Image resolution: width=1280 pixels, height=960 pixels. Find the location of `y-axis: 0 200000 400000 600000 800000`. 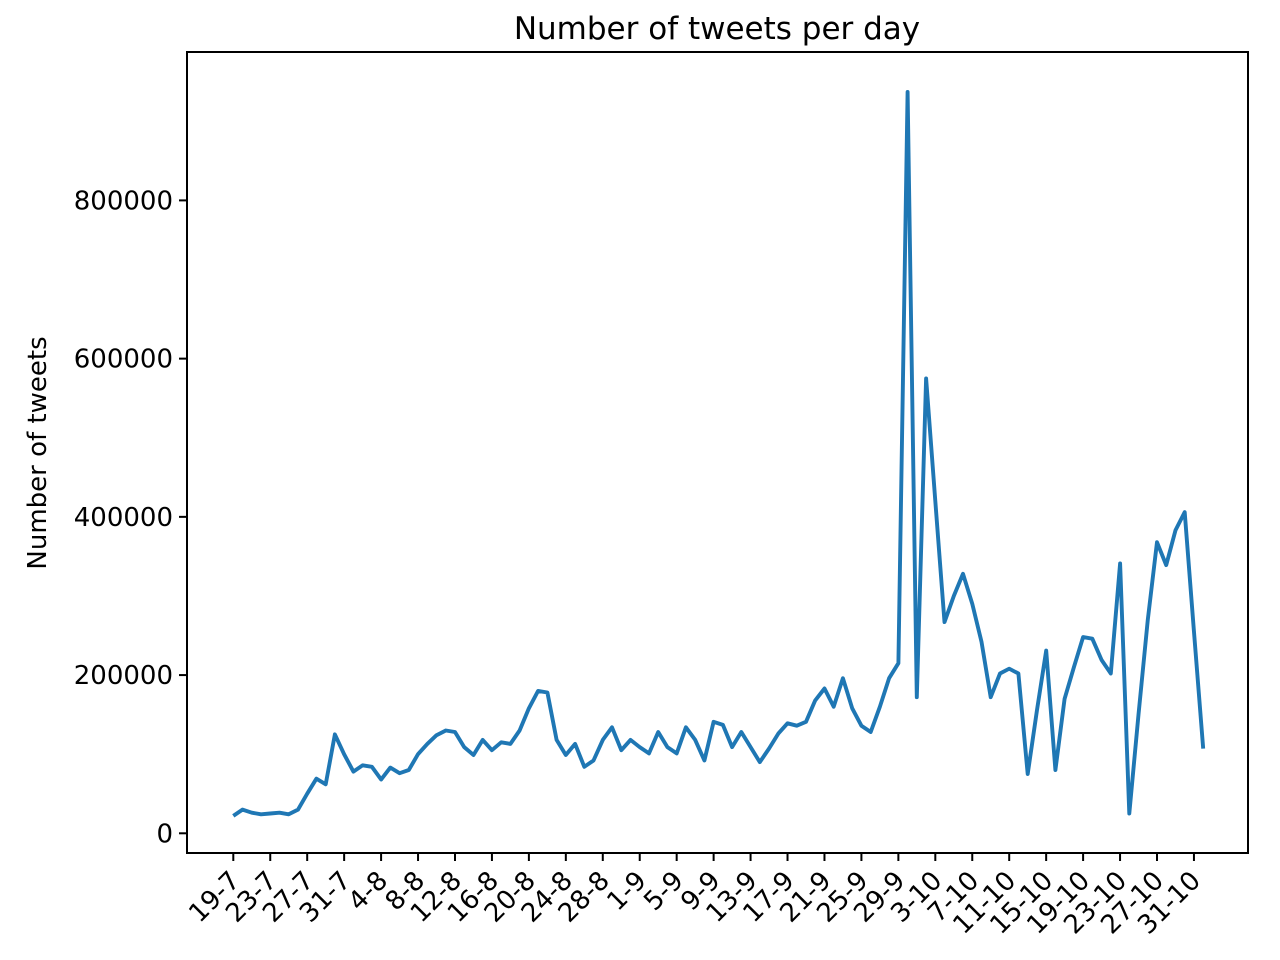

y-axis: 0 200000 400000 600000 800000 is located at coordinates (130, 517).